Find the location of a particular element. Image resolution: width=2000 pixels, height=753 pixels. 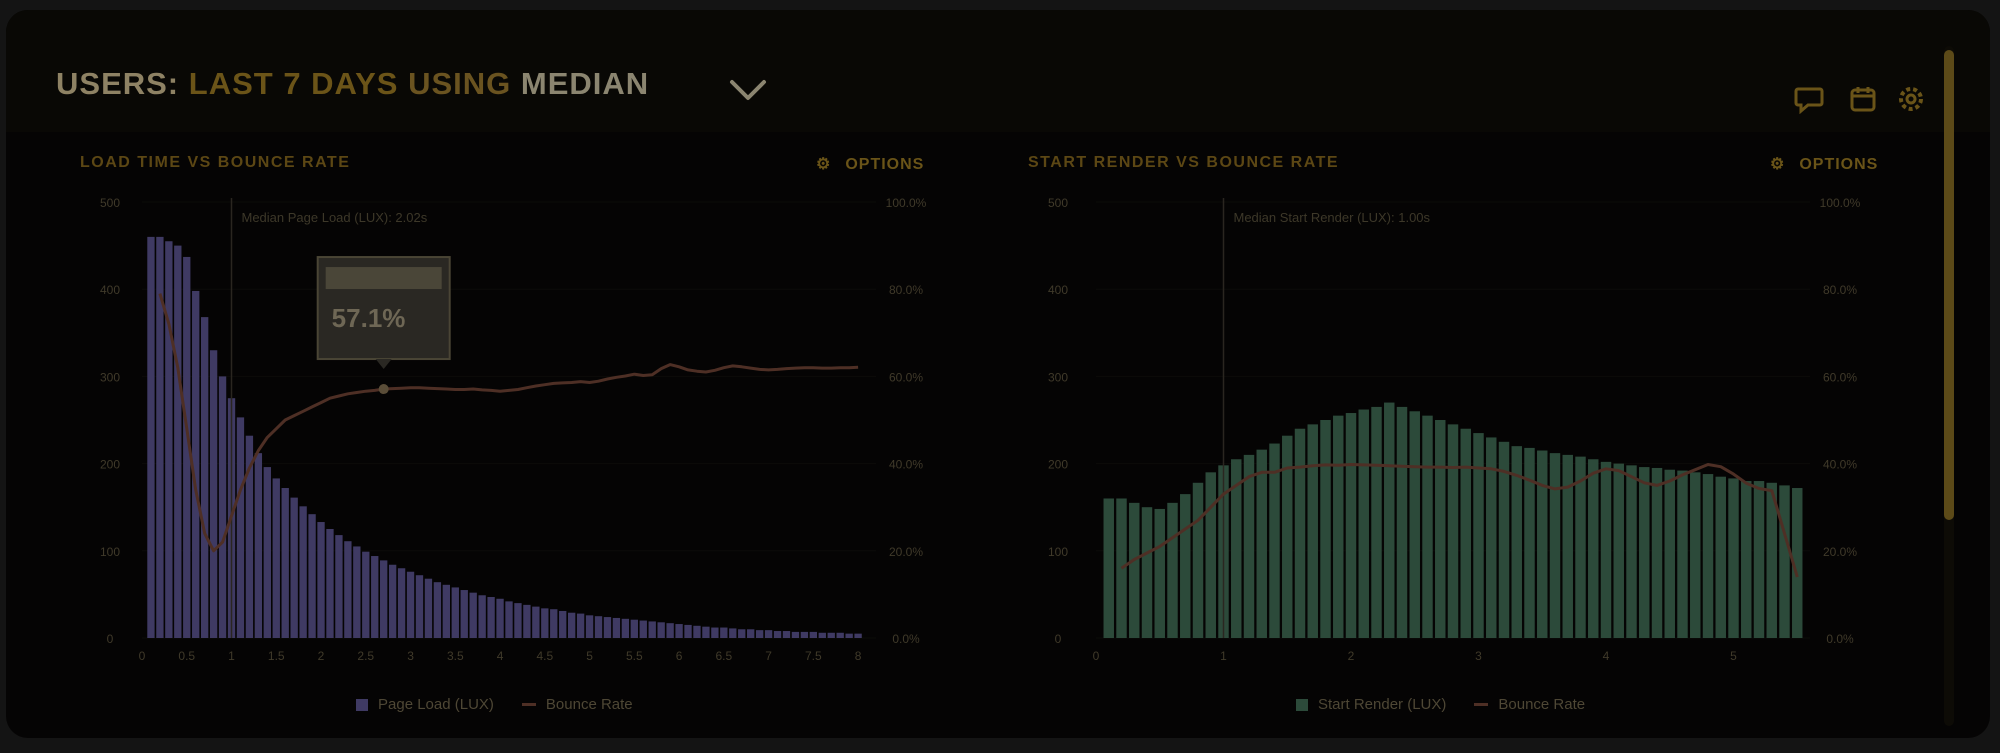

tooltip-marker is located at coordinates (383, 389).